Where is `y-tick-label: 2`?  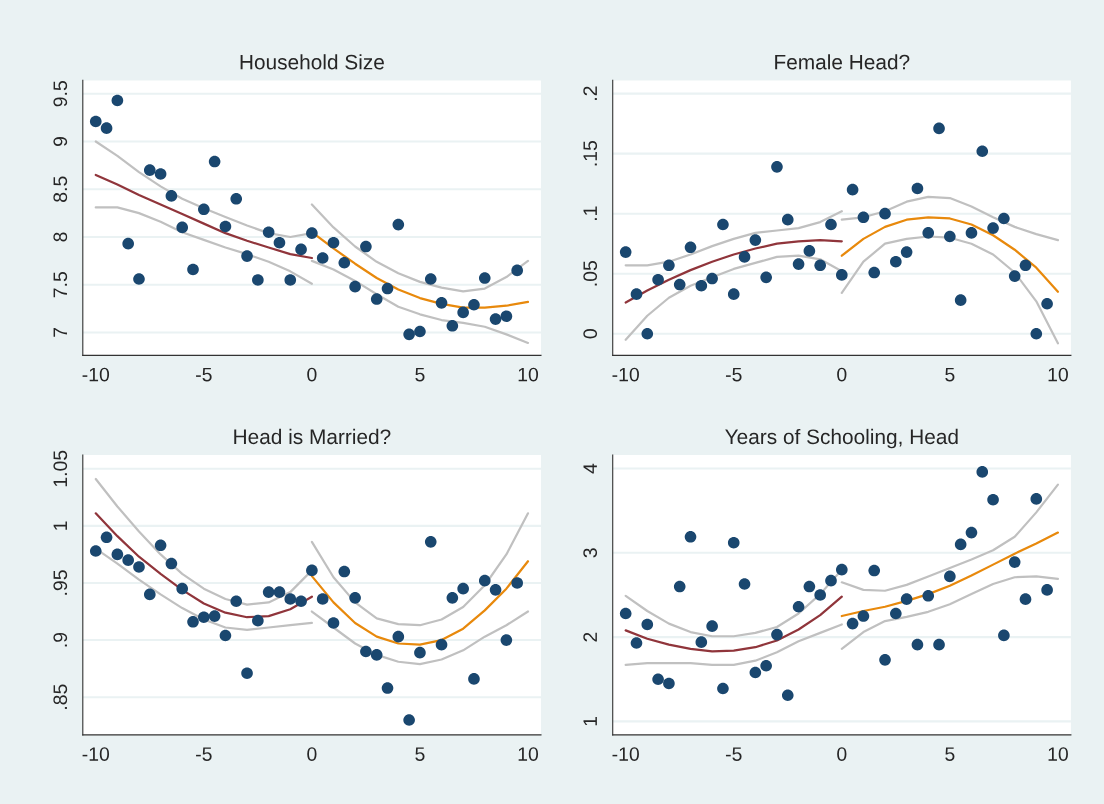
y-tick-label: 2 is located at coordinates (590, 637).